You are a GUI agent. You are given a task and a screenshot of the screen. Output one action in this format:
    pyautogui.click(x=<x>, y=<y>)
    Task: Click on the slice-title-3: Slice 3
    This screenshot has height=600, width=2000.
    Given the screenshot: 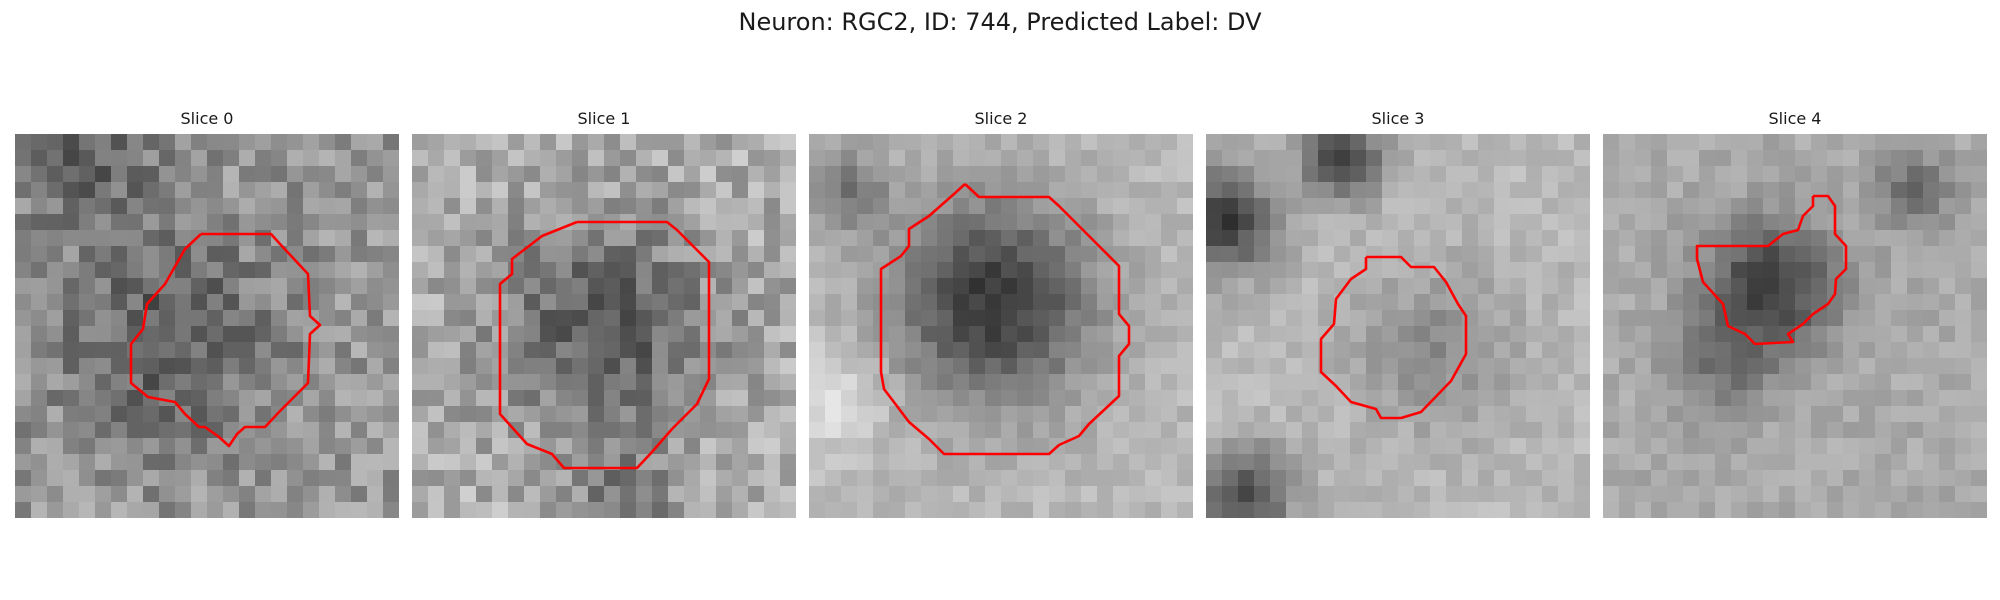 What is the action you would take?
    pyautogui.click(x=1398, y=118)
    